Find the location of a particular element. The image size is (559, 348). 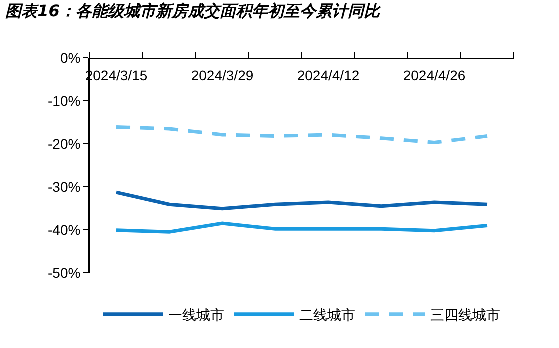

legend-label: 一线城市 is located at coordinates (196, 314).